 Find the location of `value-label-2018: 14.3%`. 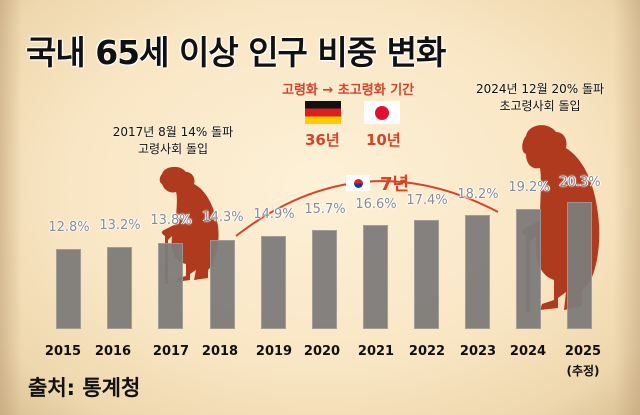

value-label-2018: 14.3% is located at coordinates (223, 217).